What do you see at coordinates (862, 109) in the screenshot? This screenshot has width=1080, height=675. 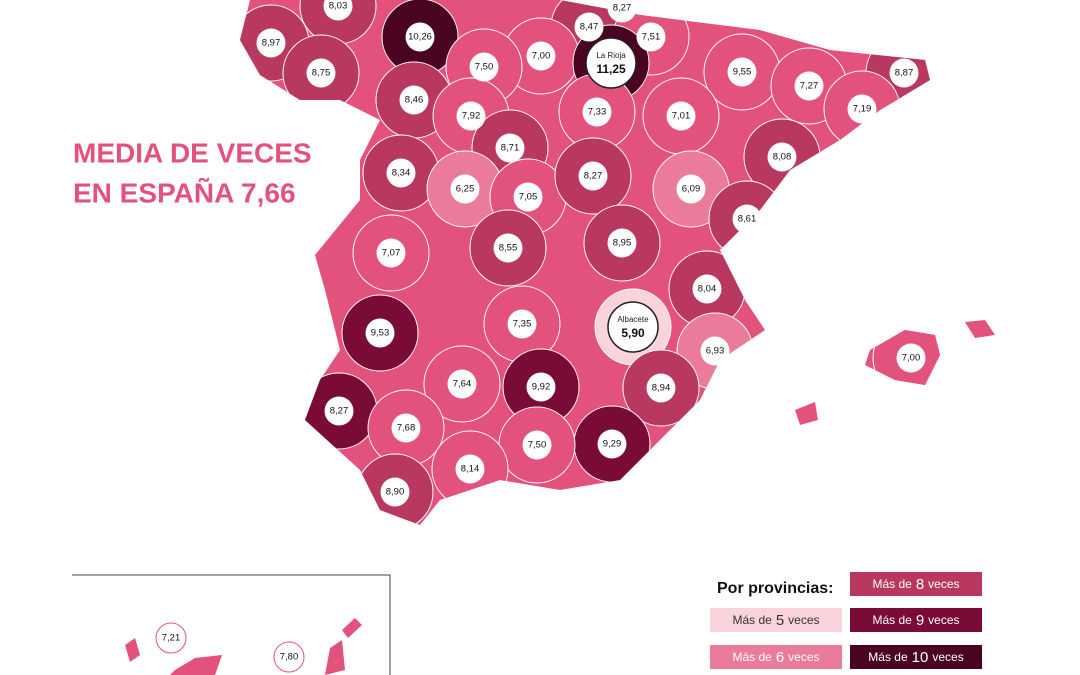 I see `province-value: 7,19` at bounding box center [862, 109].